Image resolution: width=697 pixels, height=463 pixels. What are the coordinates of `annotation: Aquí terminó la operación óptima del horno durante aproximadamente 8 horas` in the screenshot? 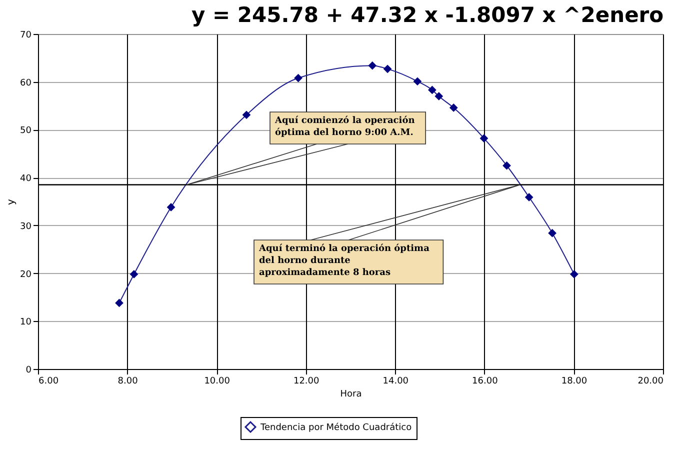 It's located at (344, 260).